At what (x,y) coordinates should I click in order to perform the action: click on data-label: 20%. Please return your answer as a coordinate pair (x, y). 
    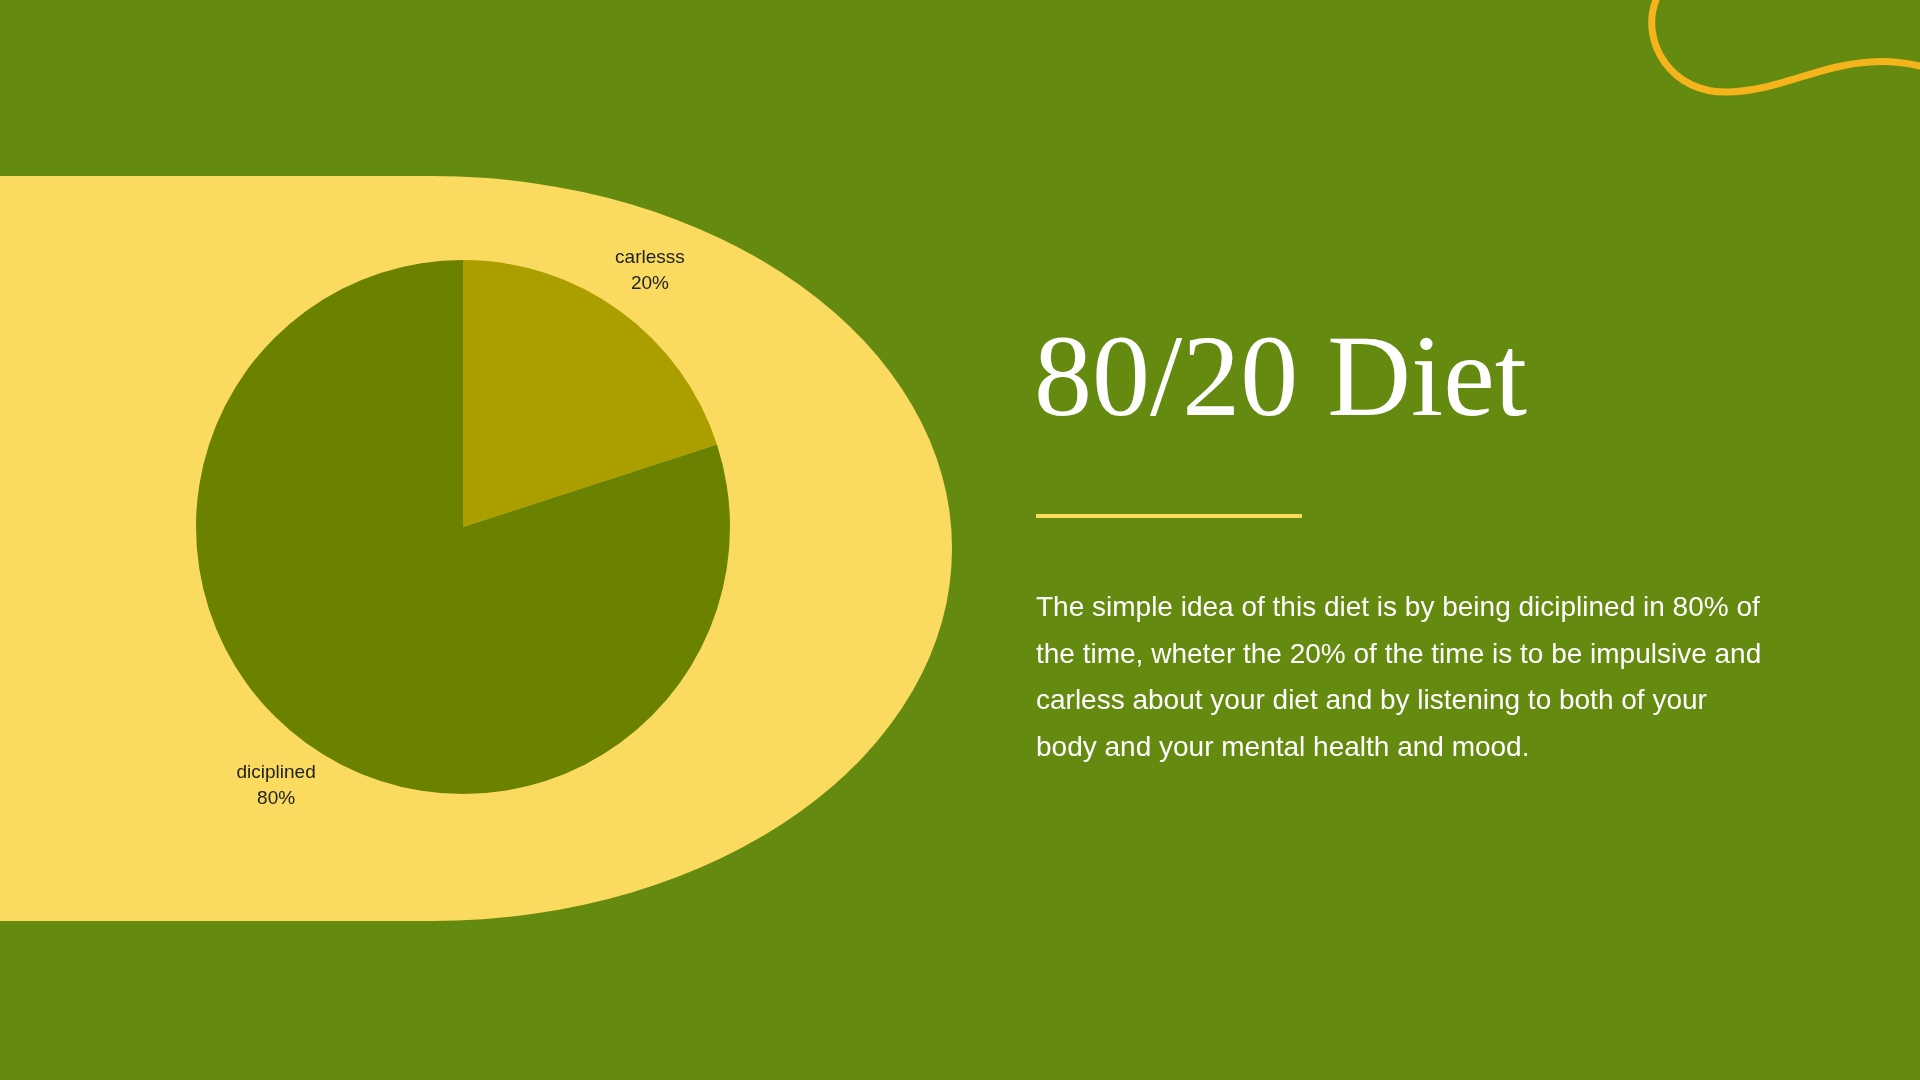
    Looking at the image, I should click on (650, 282).